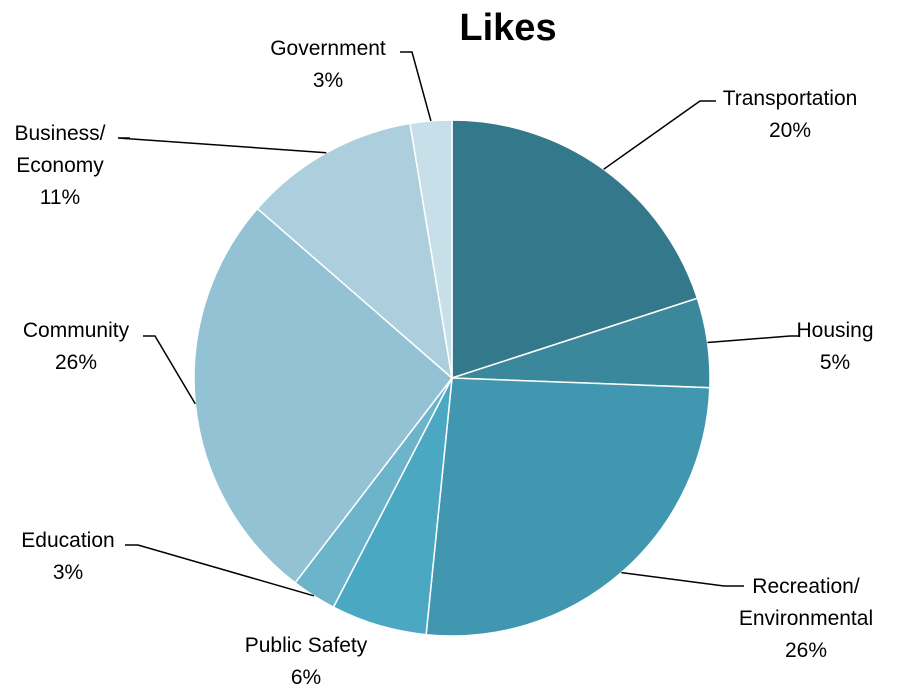 The width and height of the screenshot is (897, 698). Describe the element at coordinates (834, 346) in the screenshot. I see `slice-label: Housing 5%` at that location.